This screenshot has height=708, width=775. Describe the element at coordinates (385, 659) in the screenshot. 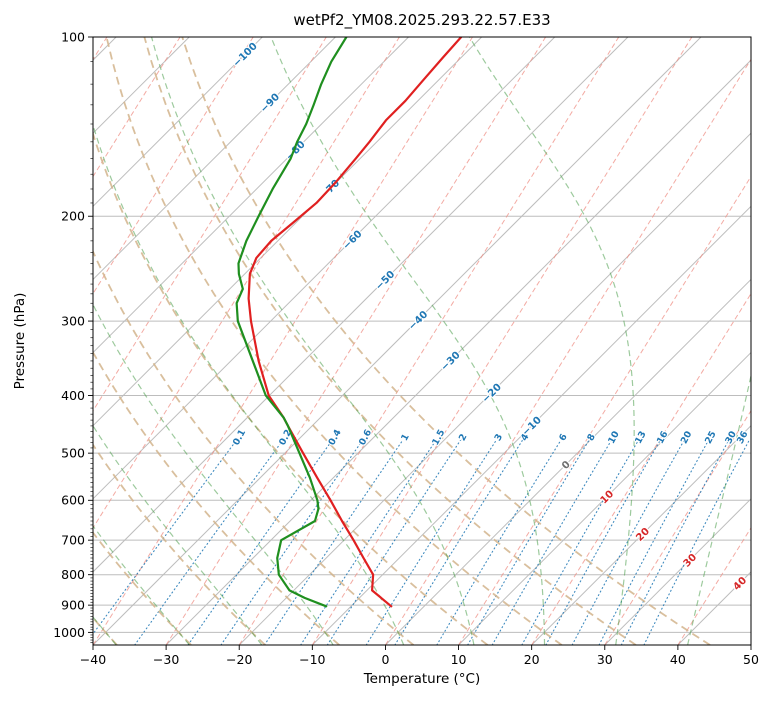

I see `x-tick-label: 0` at that location.